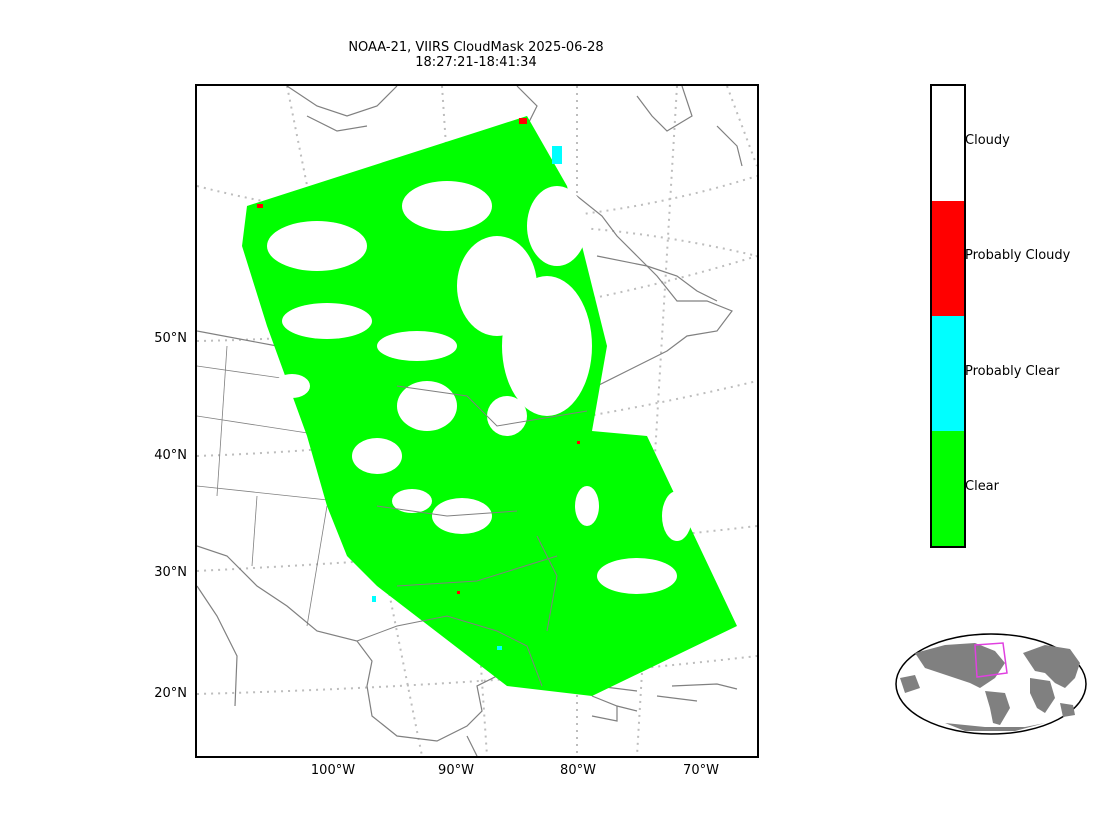 The image size is (1120, 840). Describe the element at coordinates (991, 660) in the screenshot. I see `overview-swath-box` at that location.